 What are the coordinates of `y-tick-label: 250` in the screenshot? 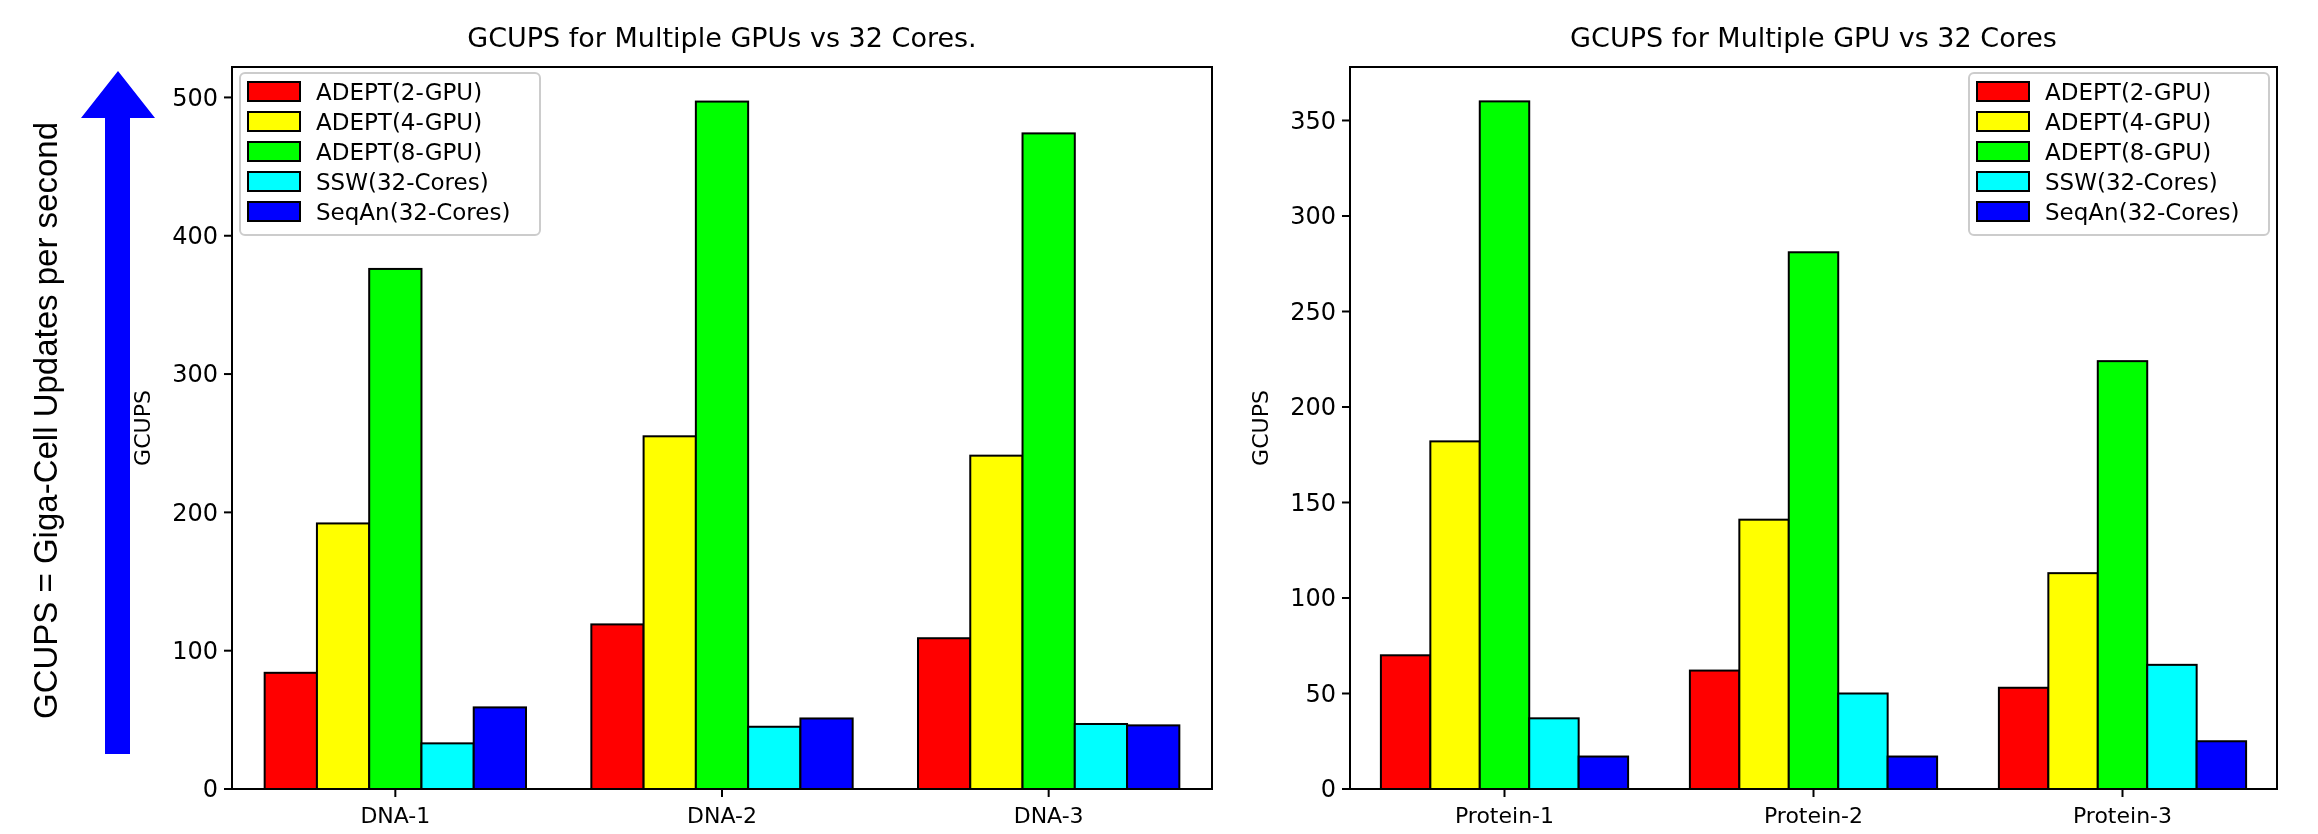 It's located at (1313, 311).